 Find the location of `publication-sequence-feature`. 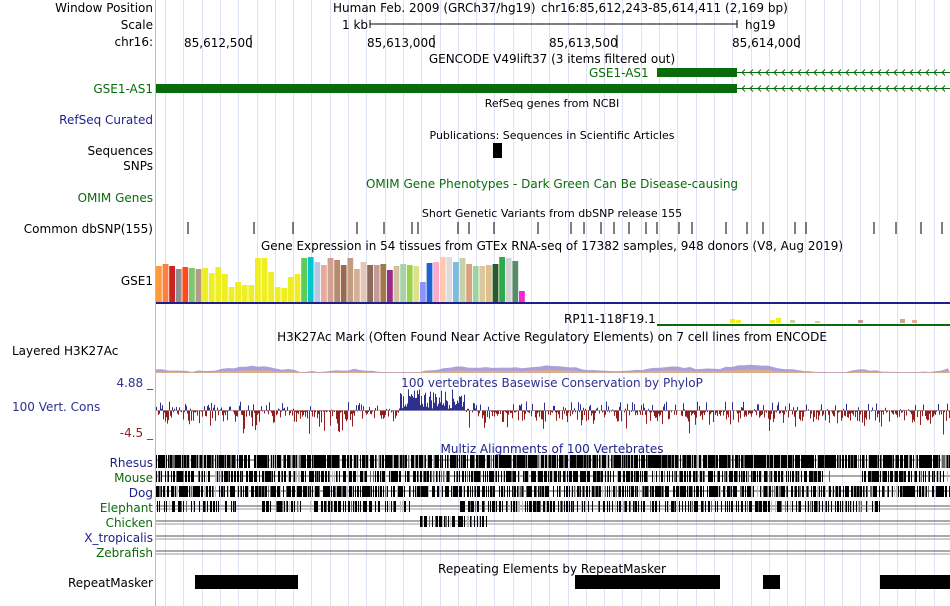

publication-sequence-feature is located at coordinates (497, 150).